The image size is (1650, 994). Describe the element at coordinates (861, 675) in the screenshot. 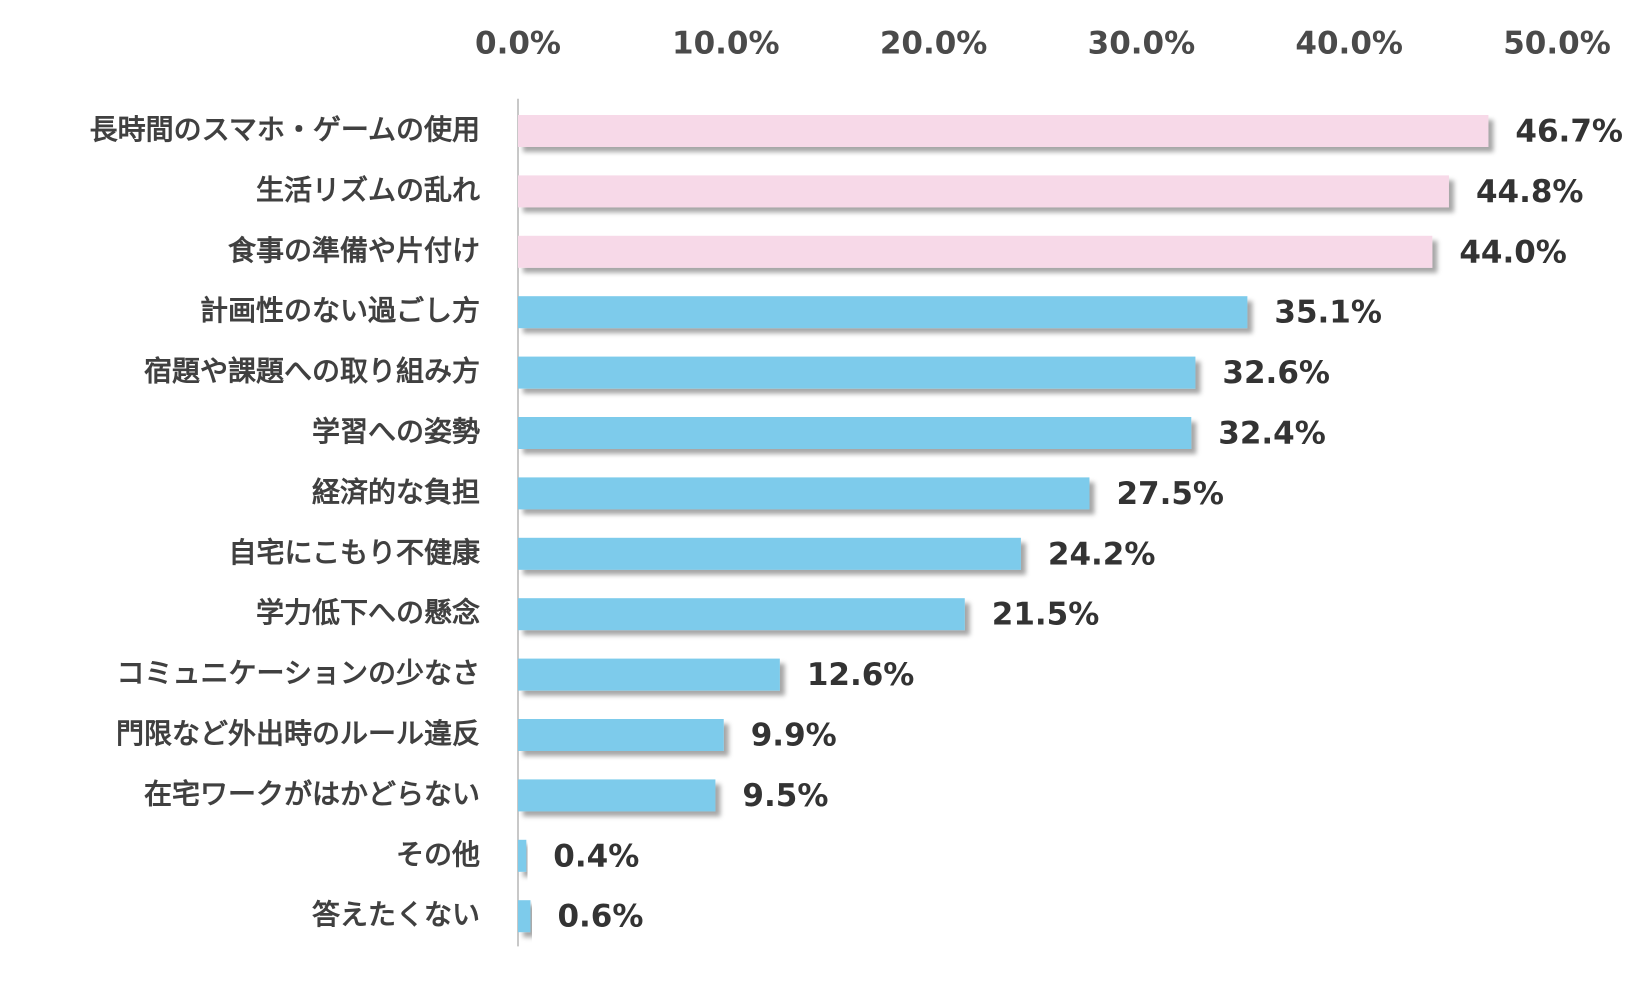

I see `value-label: 12.6%` at that location.